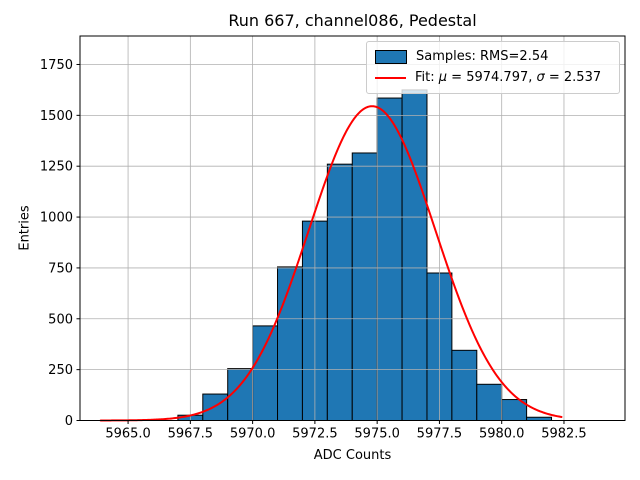  Describe the element at coordinates (377, 434) in the screenshot. I see `x-tick-label: 5975.0` at that location.